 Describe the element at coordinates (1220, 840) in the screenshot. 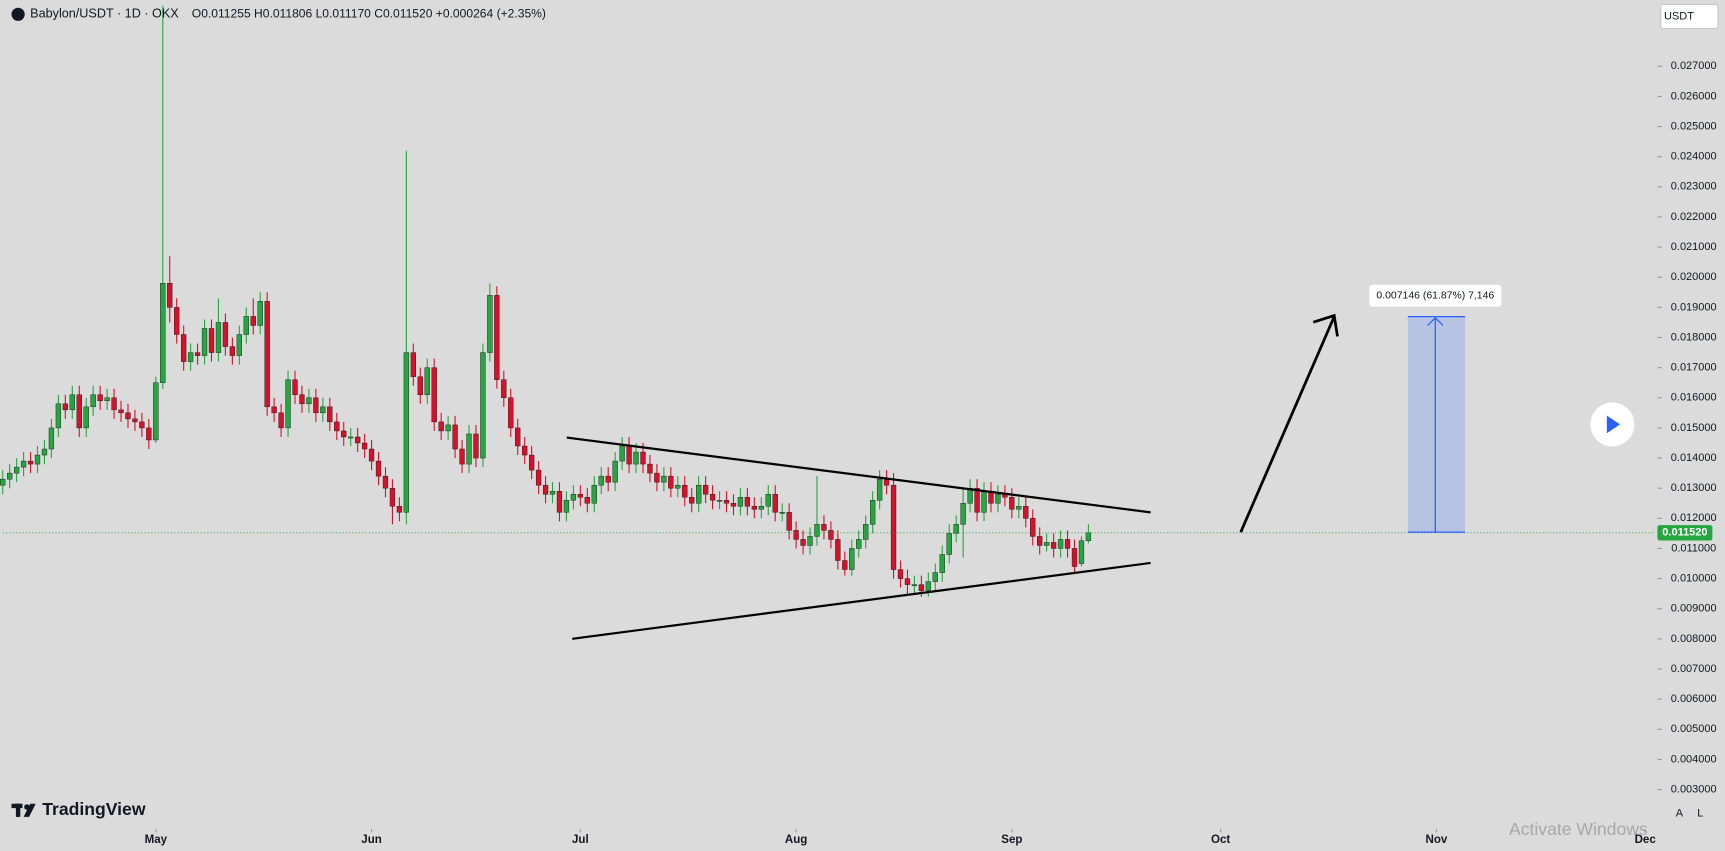

I see `x-tick-label: Oct` at that location.